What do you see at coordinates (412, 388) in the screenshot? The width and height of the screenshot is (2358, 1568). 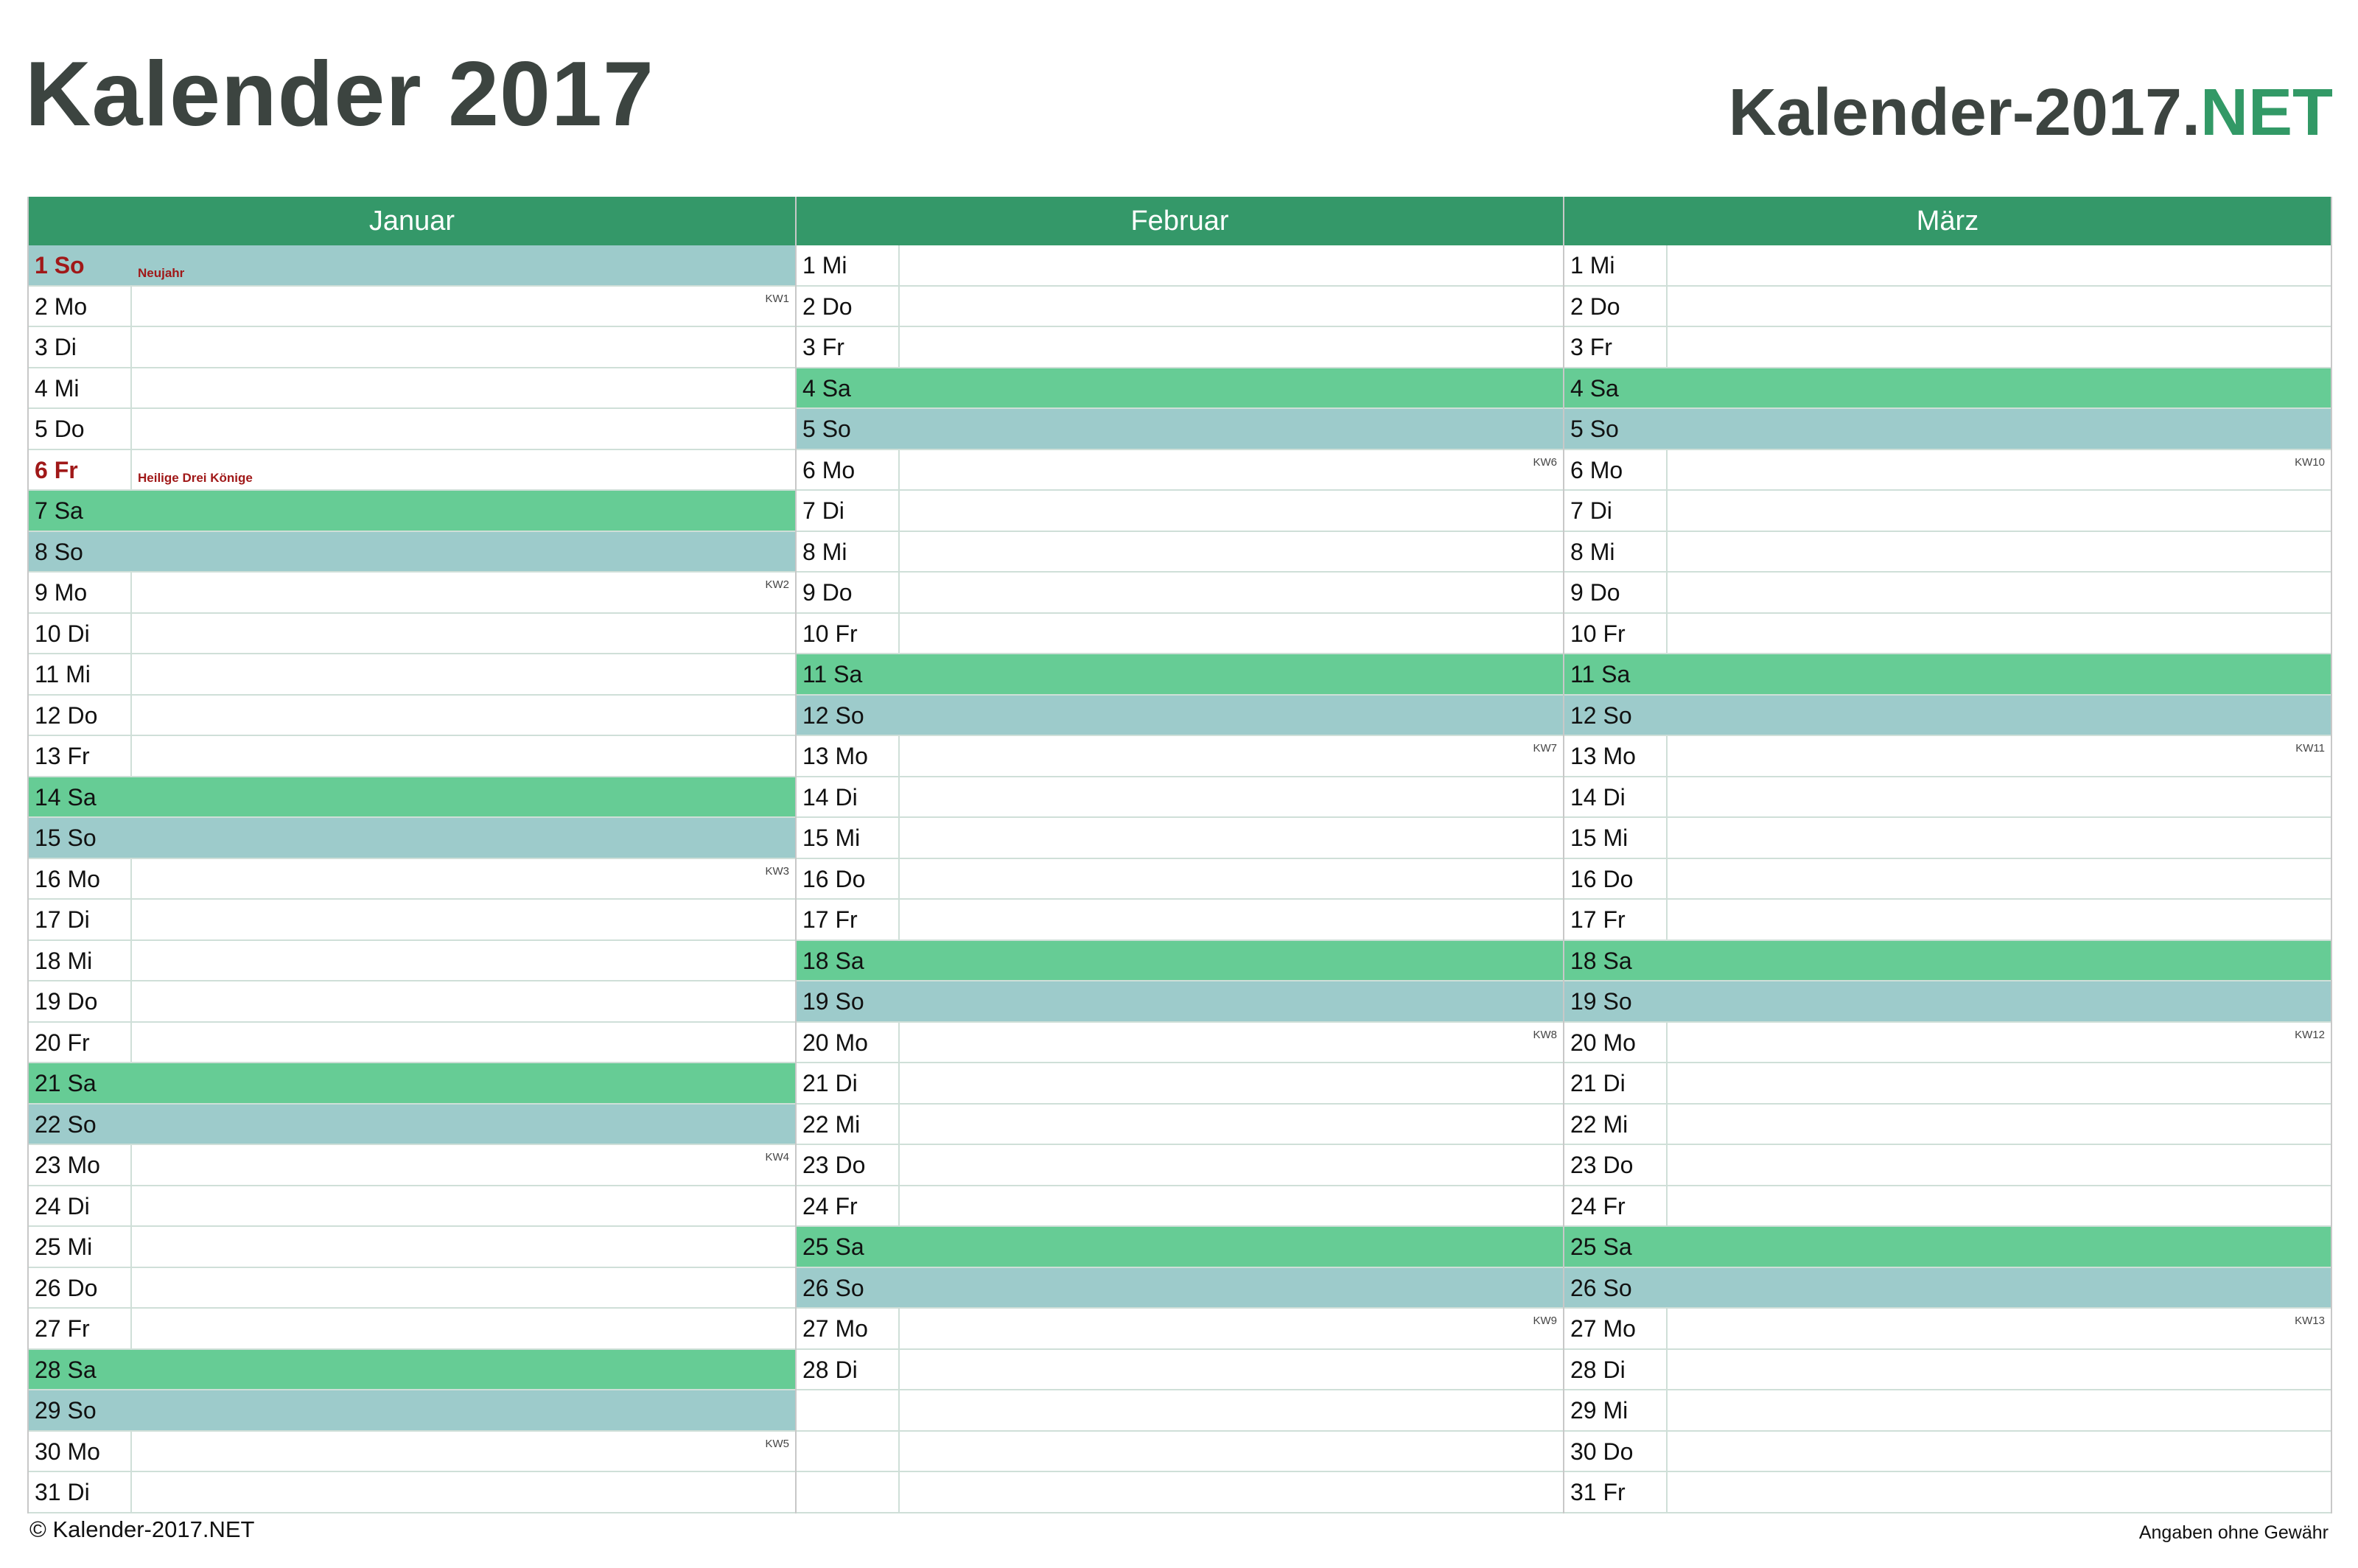 I see `day-row: 4 Mi` at bounding box center [412, 388].